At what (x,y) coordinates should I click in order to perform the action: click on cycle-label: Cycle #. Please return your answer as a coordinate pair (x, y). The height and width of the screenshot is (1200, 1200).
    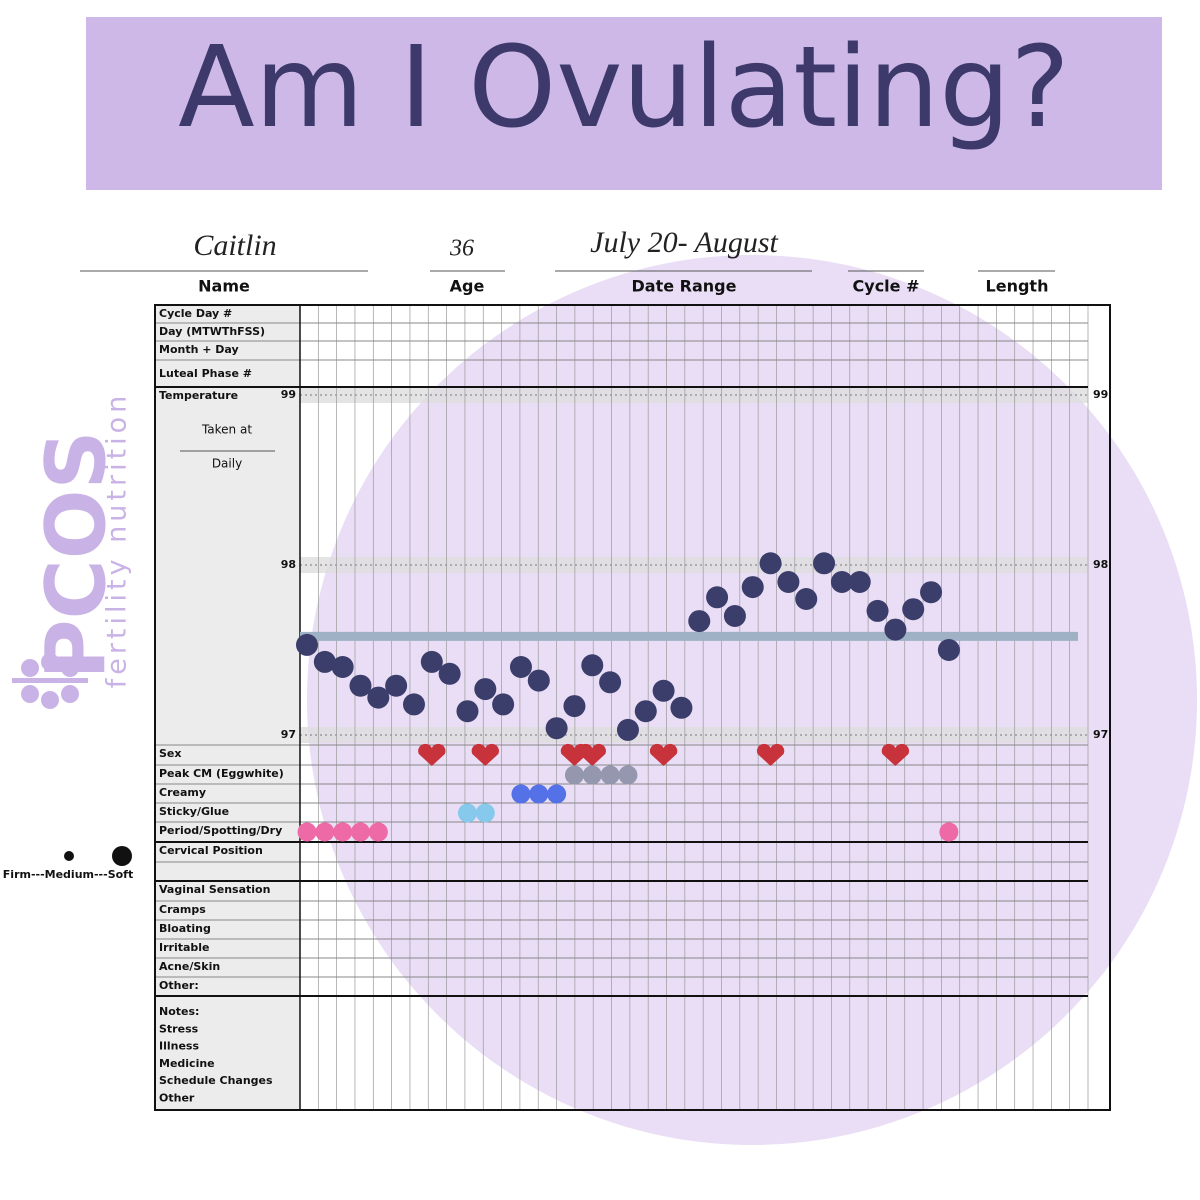
    Looking at the image, I should click on (886, 286).